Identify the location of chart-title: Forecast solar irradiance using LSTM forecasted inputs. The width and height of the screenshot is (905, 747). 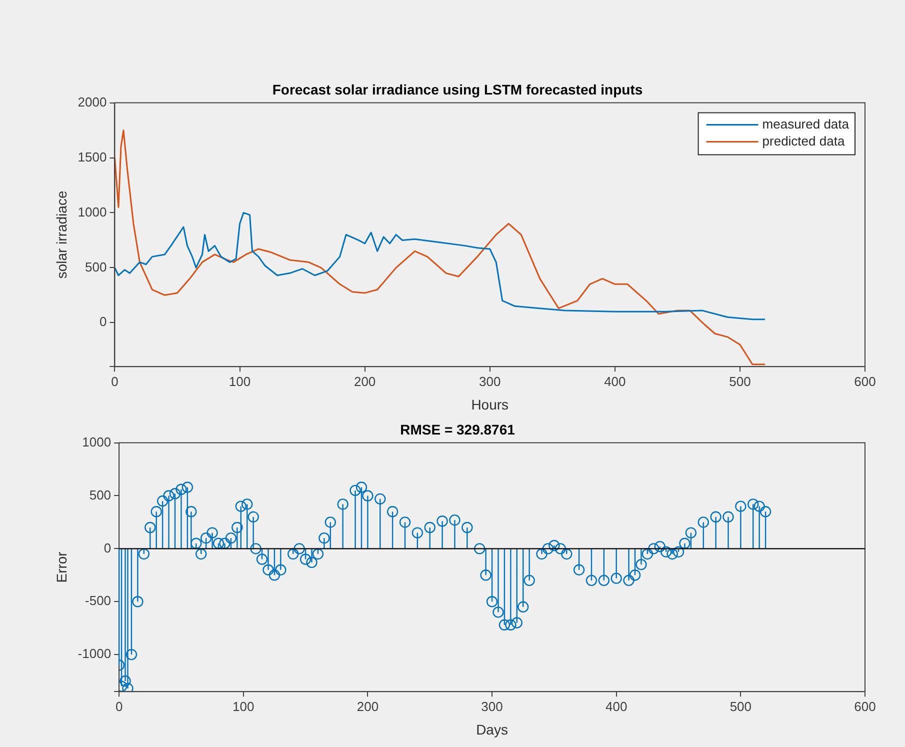
(457, 89).